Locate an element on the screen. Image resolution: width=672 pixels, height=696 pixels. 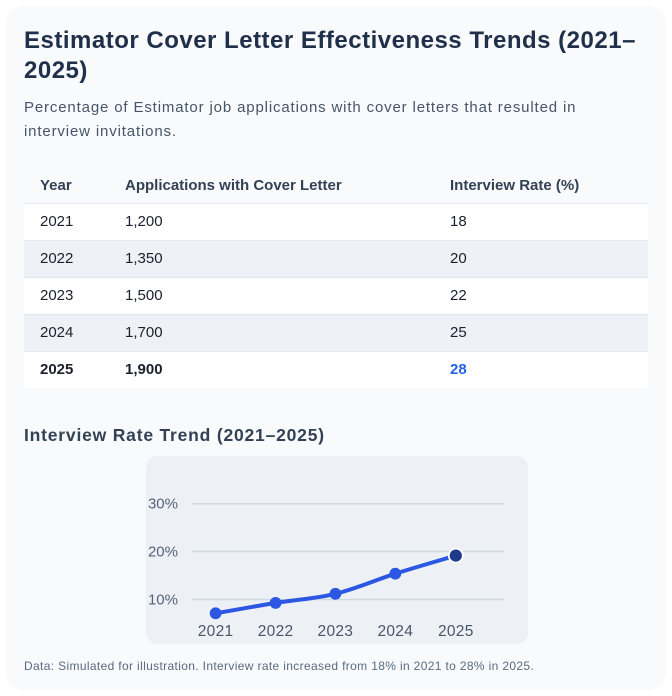
svg-text: 2021 is located at coordinates (216, 631).